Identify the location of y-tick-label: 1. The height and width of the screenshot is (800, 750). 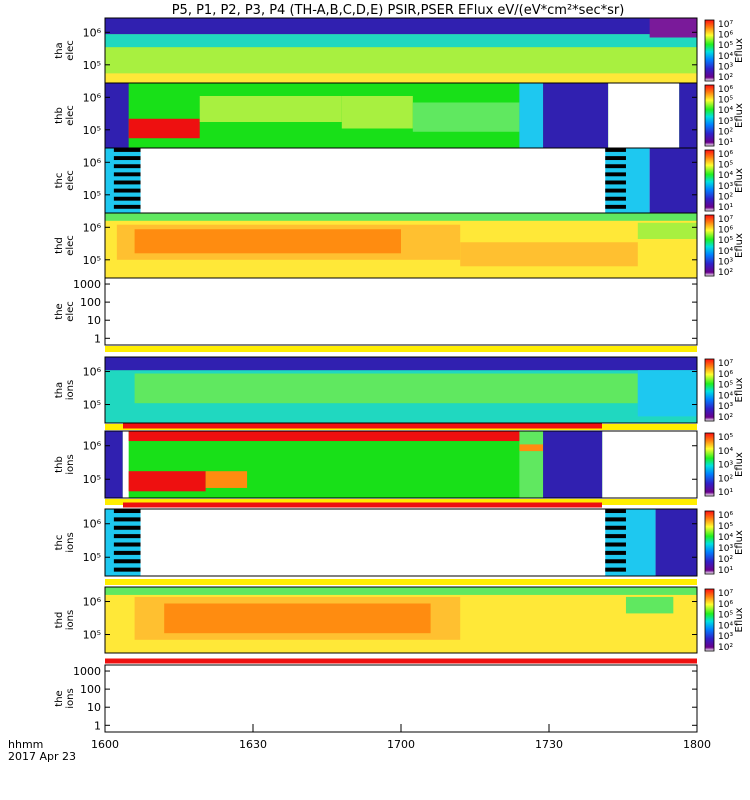
(97, 338).